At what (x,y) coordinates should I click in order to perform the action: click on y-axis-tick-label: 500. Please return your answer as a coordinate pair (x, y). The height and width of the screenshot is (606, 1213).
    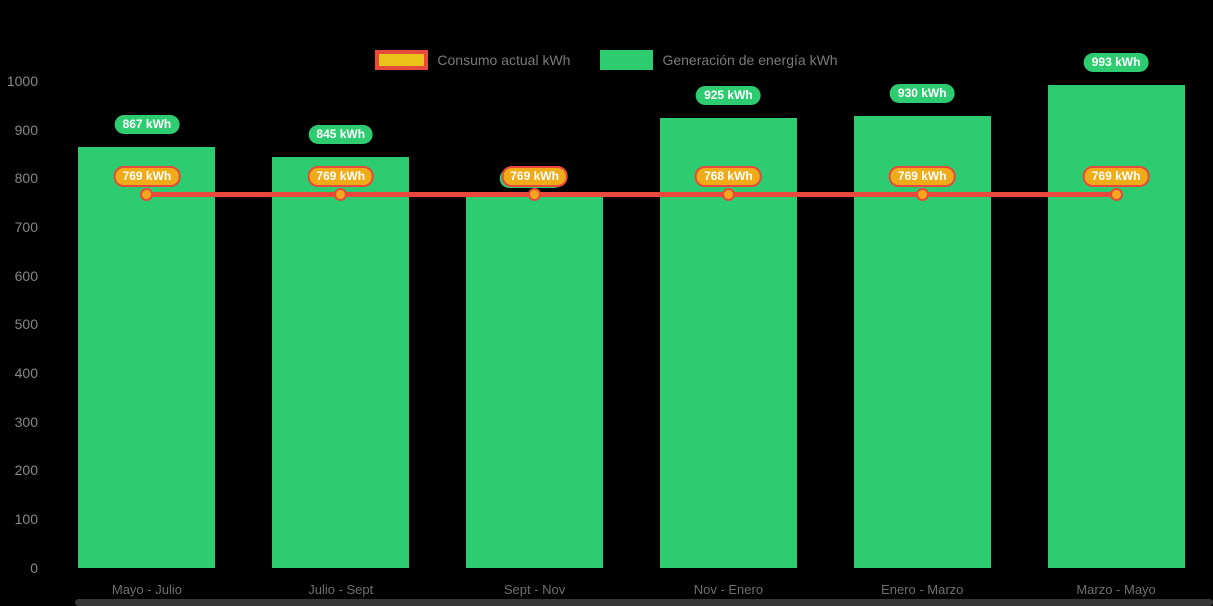
    Looking at the image, I should click on (26, 324).